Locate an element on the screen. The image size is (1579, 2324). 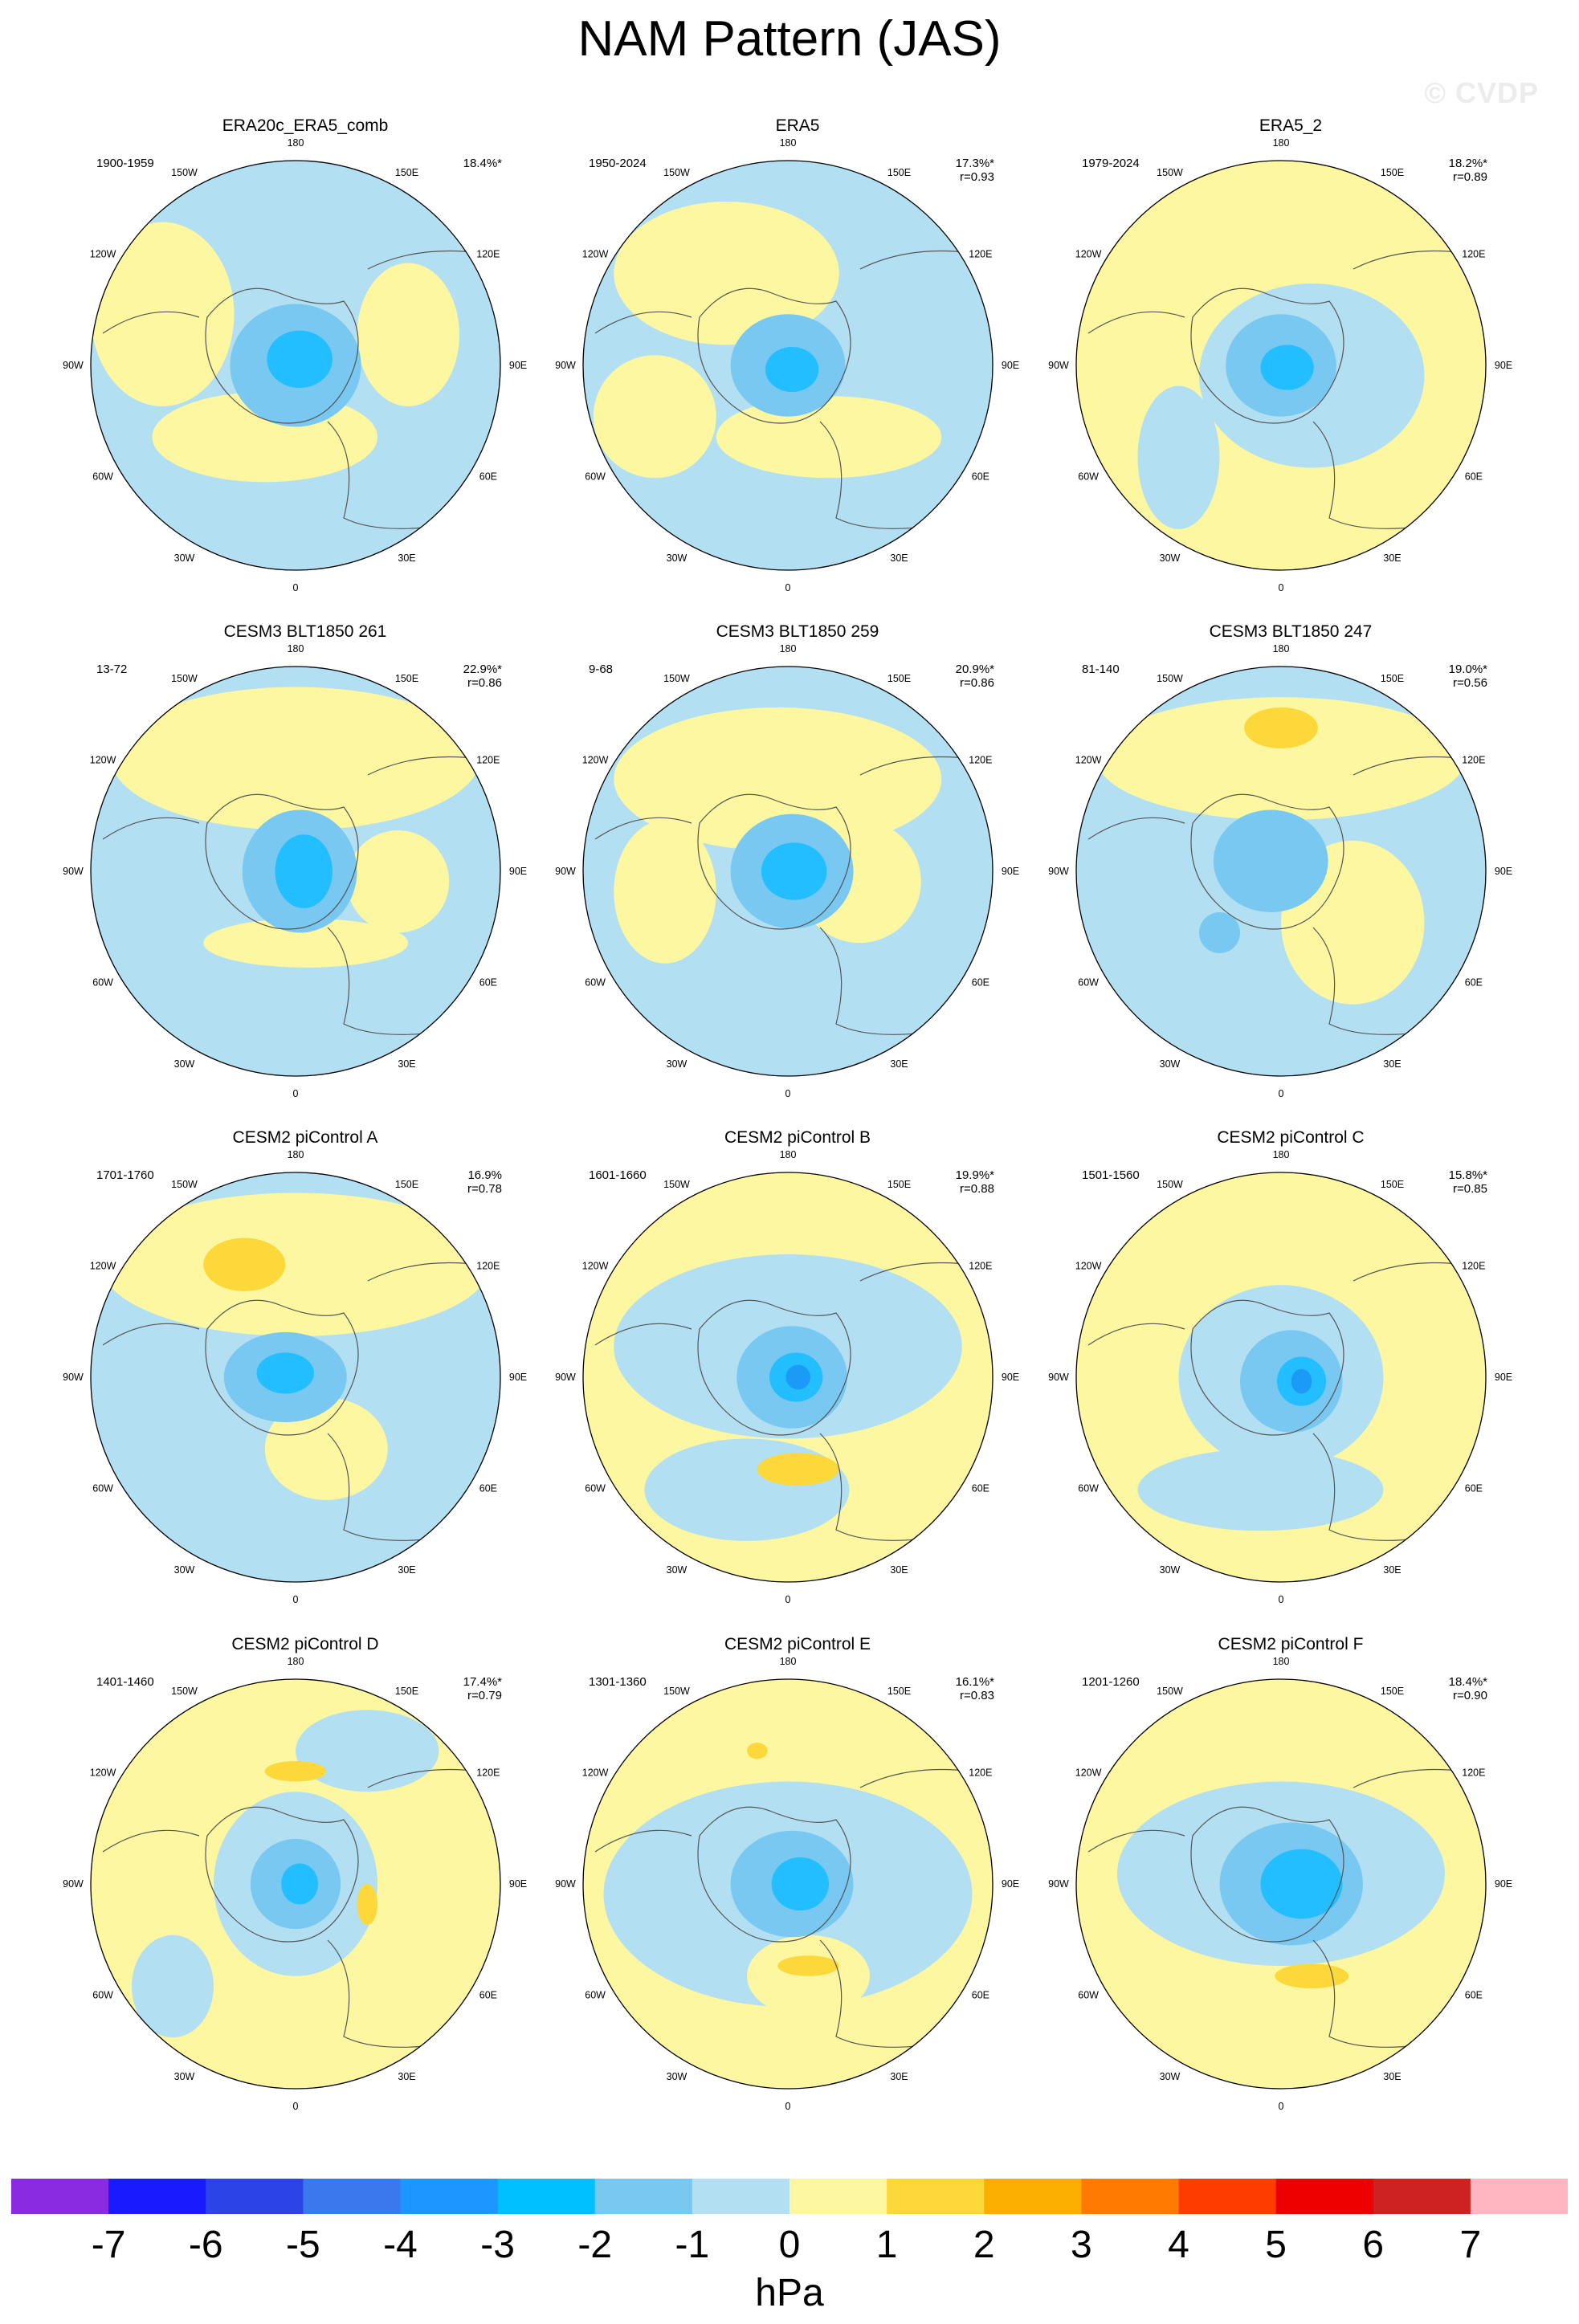
colorbar-tick-label: 3 is located at coordinates (1081, 2245).